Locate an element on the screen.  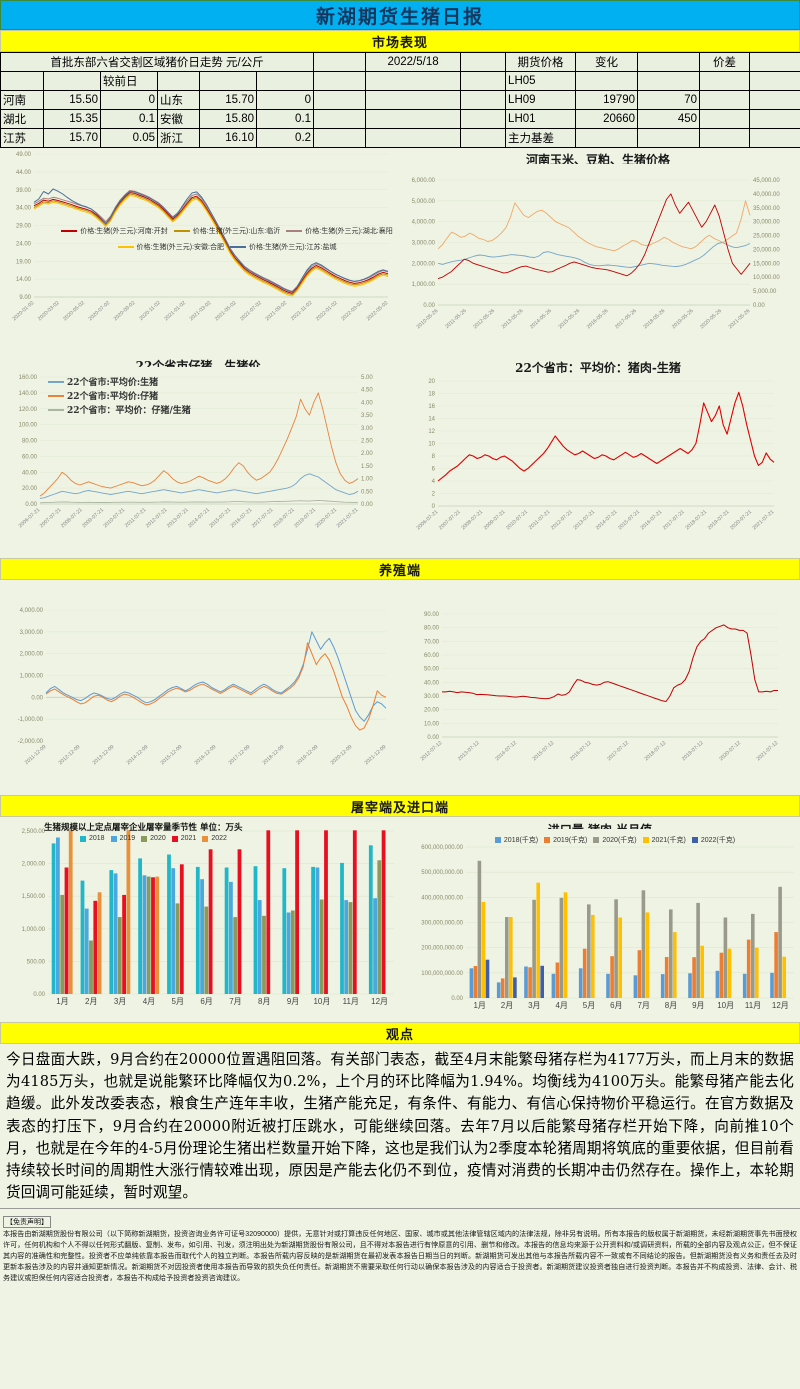
svg-text: 5月 is located at coordinates (178, 1001).